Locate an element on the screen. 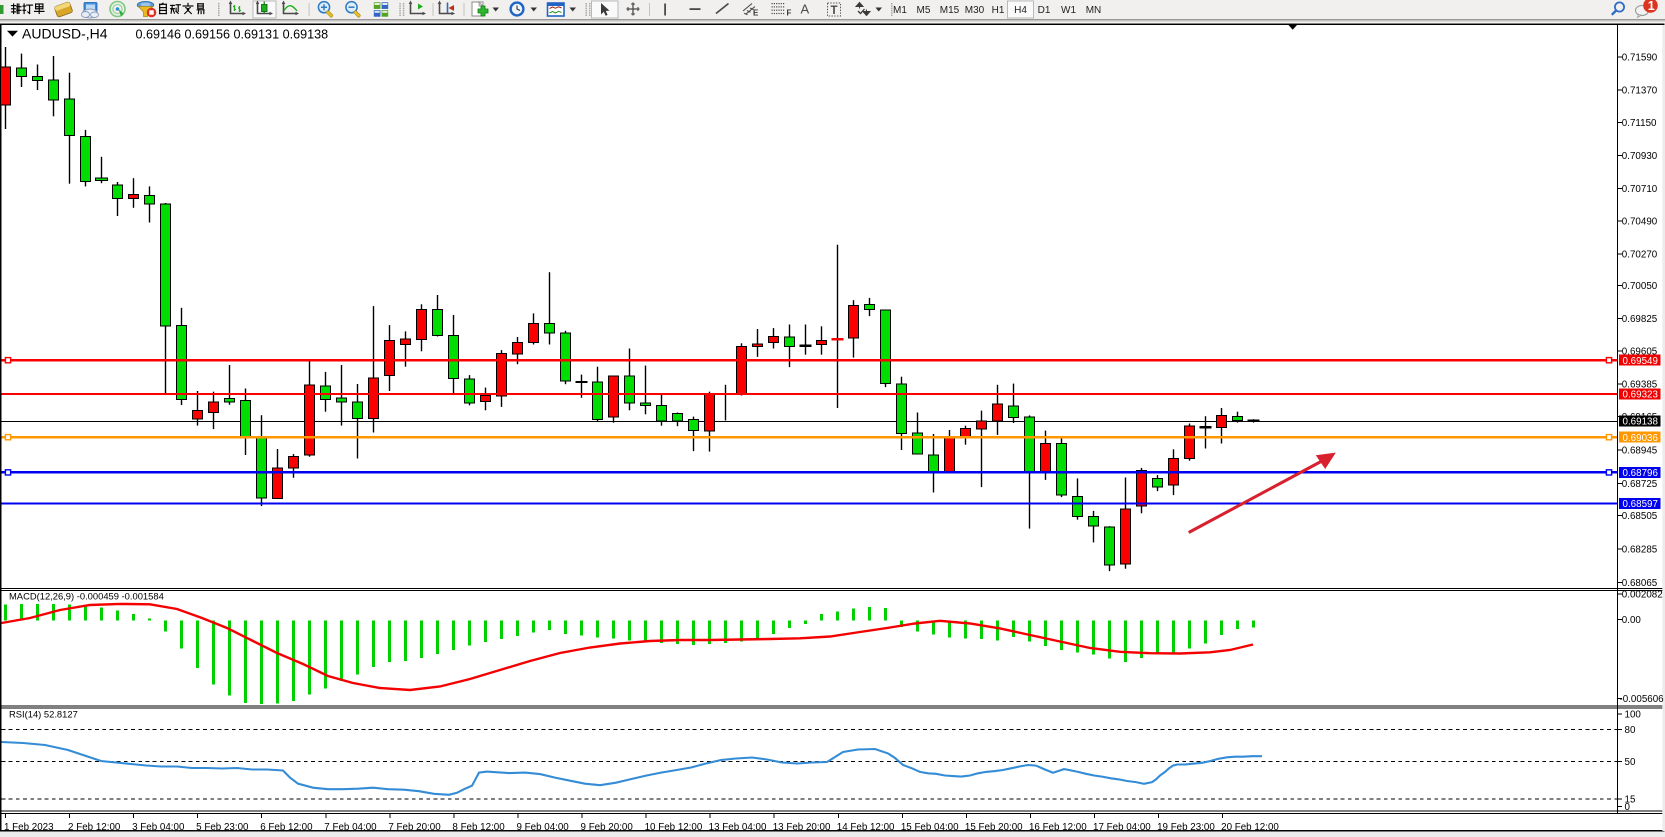 This screenshot has height=837, width=1665. svg-text: F is located at coordinates (789, 13).